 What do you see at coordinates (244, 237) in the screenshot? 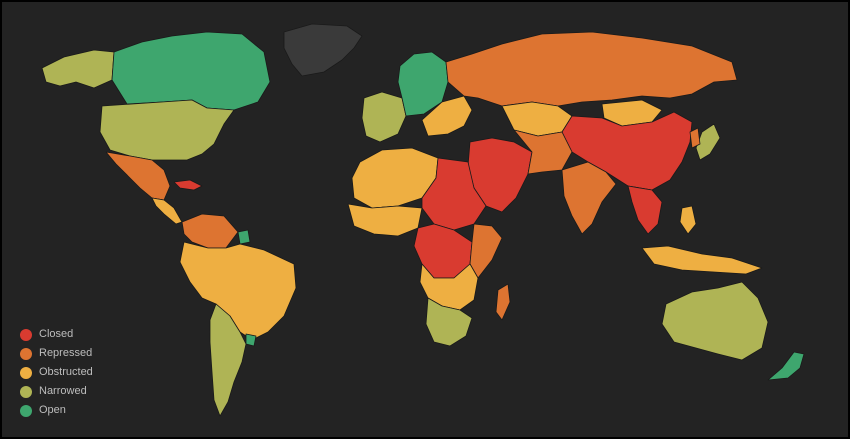
I see `region-guyana` at bounding box center [244, 237].